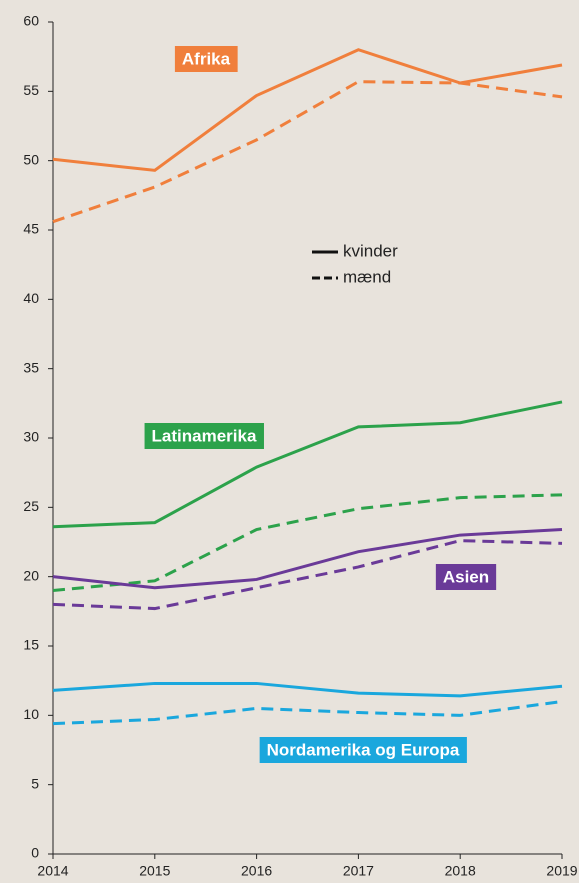  Describe the element at coordinates (31, 298) in the screenshot. I see `y-tick-label: 40` at that location.